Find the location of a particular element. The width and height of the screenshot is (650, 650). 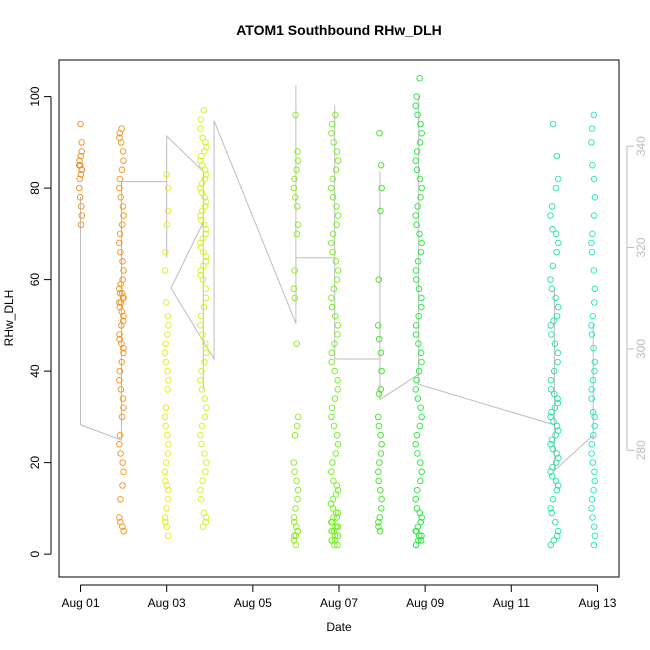

x-tick-label: Aug 05 is located at coordinates (253, 603).